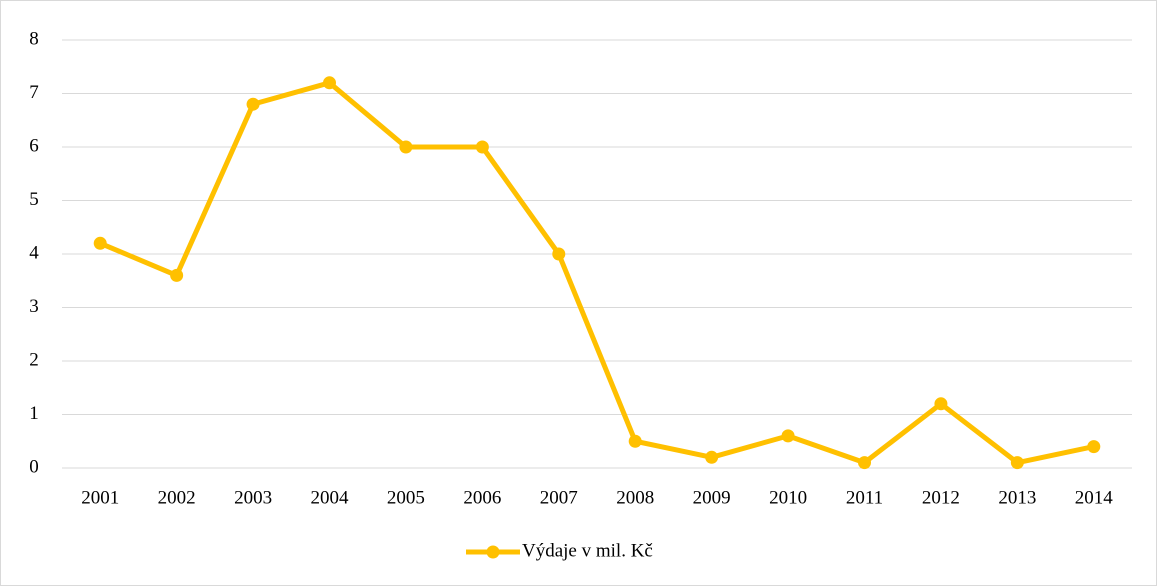 This screenshot has width=1157, height=586. Describe the element at coordinates (559, 497) in the screenshot. I see `x-tick-label: 2007` at that location.